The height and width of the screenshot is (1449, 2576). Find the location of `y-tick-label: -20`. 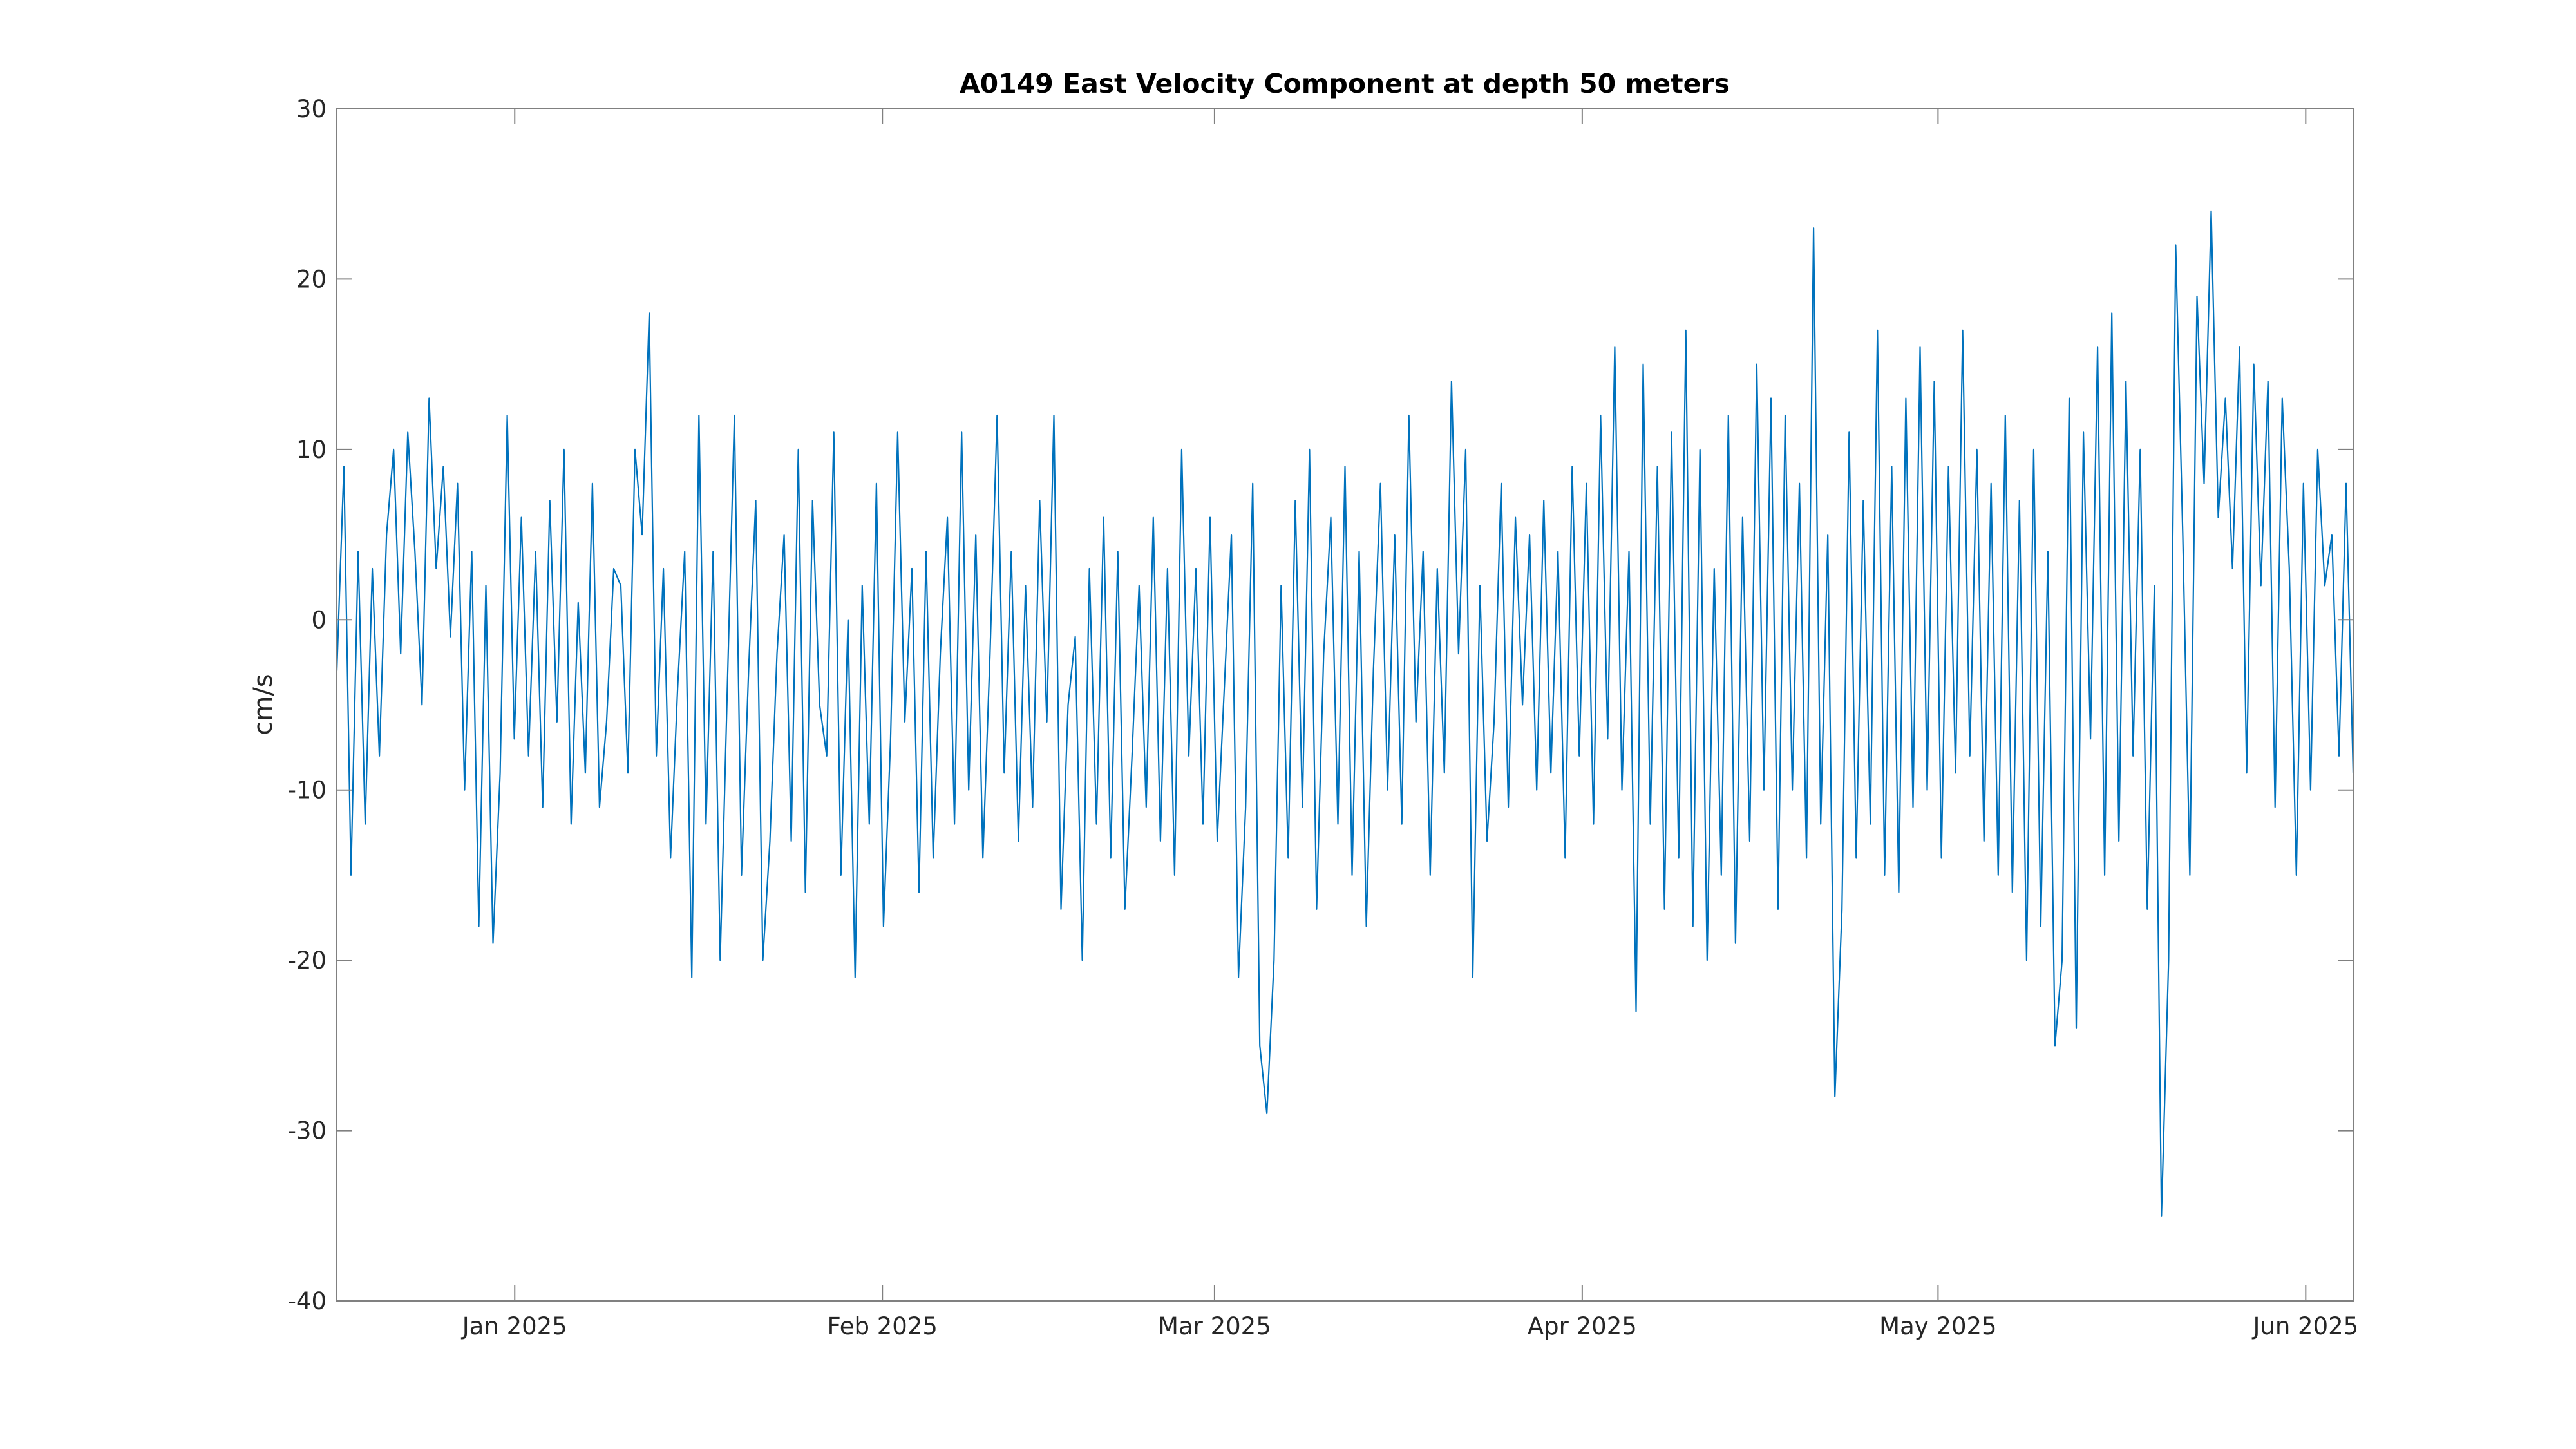

y-tick-label: -20 is located at coordinates (307, 961).